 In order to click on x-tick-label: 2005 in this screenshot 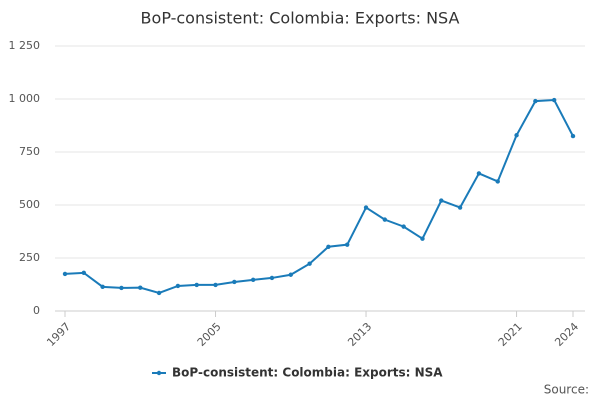, I will do `click(209, 334)`.